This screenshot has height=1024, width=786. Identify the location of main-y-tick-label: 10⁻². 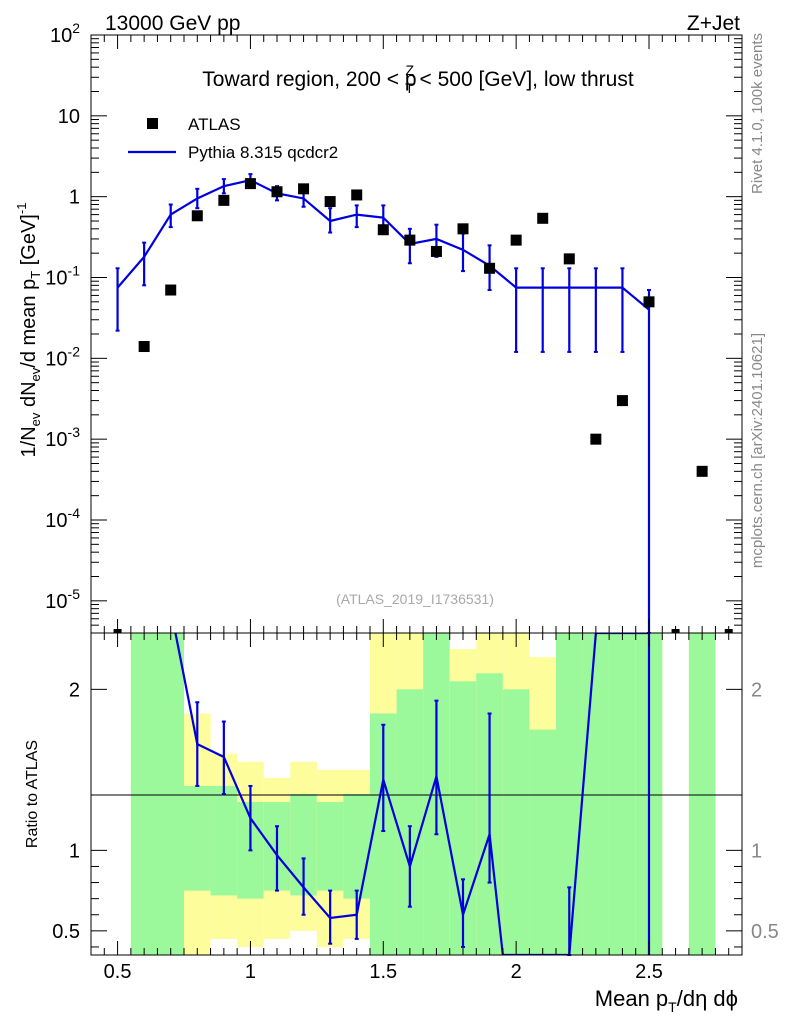
(62, 356).